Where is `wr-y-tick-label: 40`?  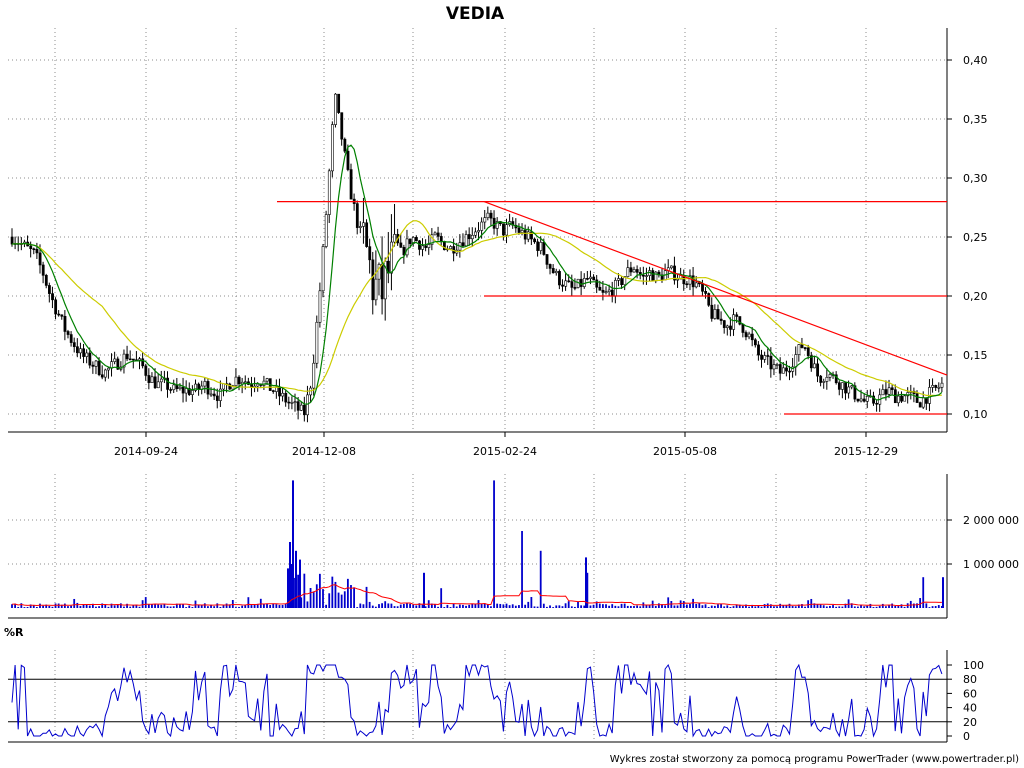 wr-y-tick-label: 40 is located at coordinates (970, 708).